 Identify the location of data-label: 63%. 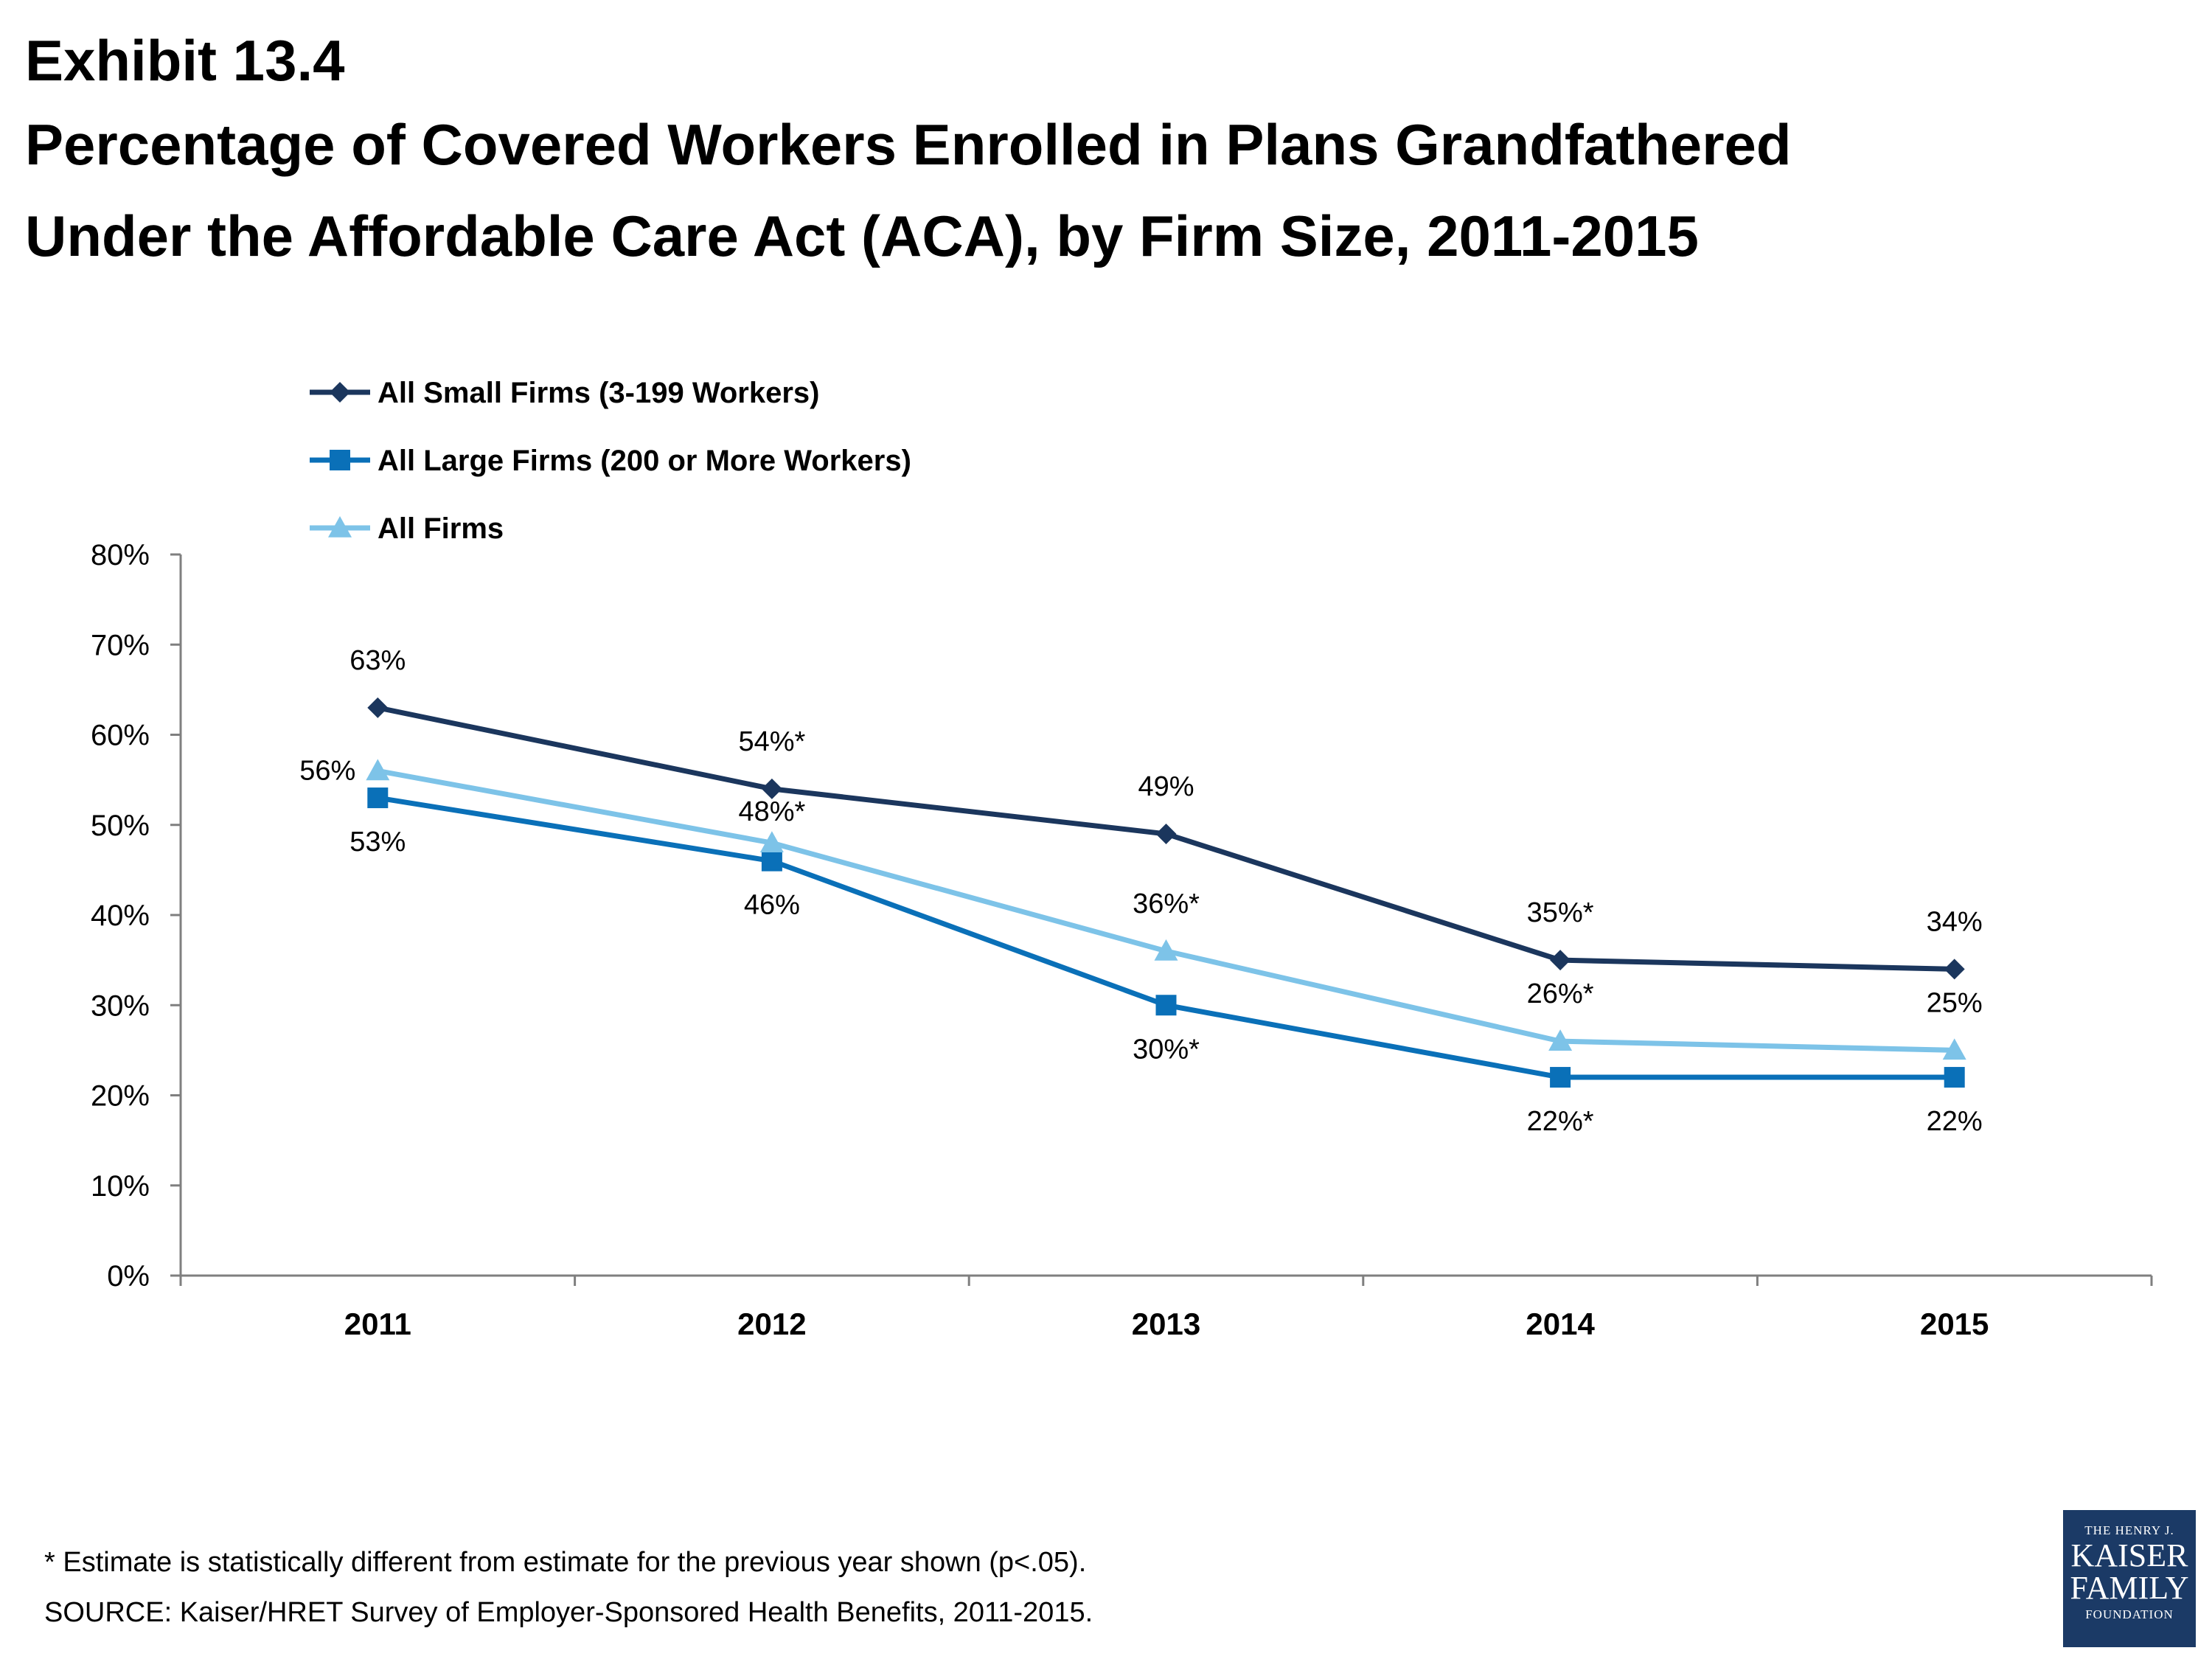
(377, 660).